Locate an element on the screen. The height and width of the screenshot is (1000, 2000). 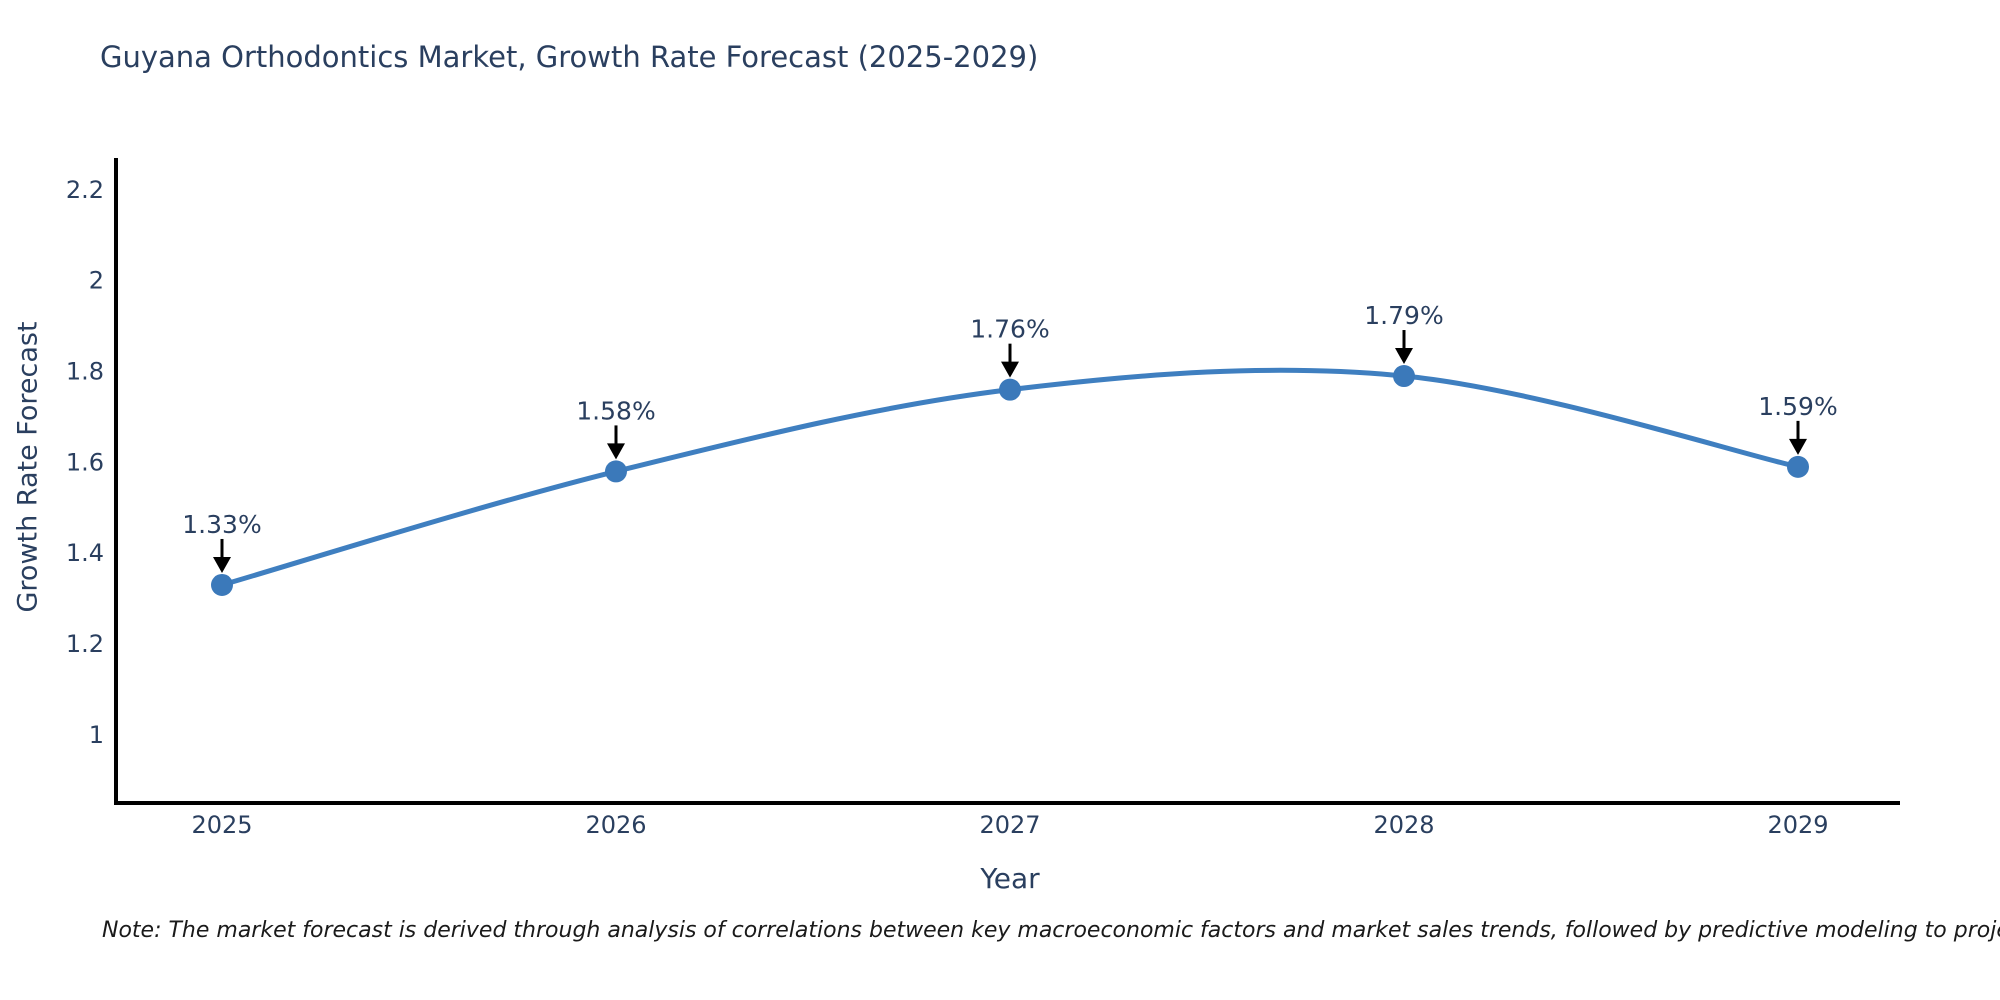
y-tick-label: 1 is located at coordinates (96, 735).